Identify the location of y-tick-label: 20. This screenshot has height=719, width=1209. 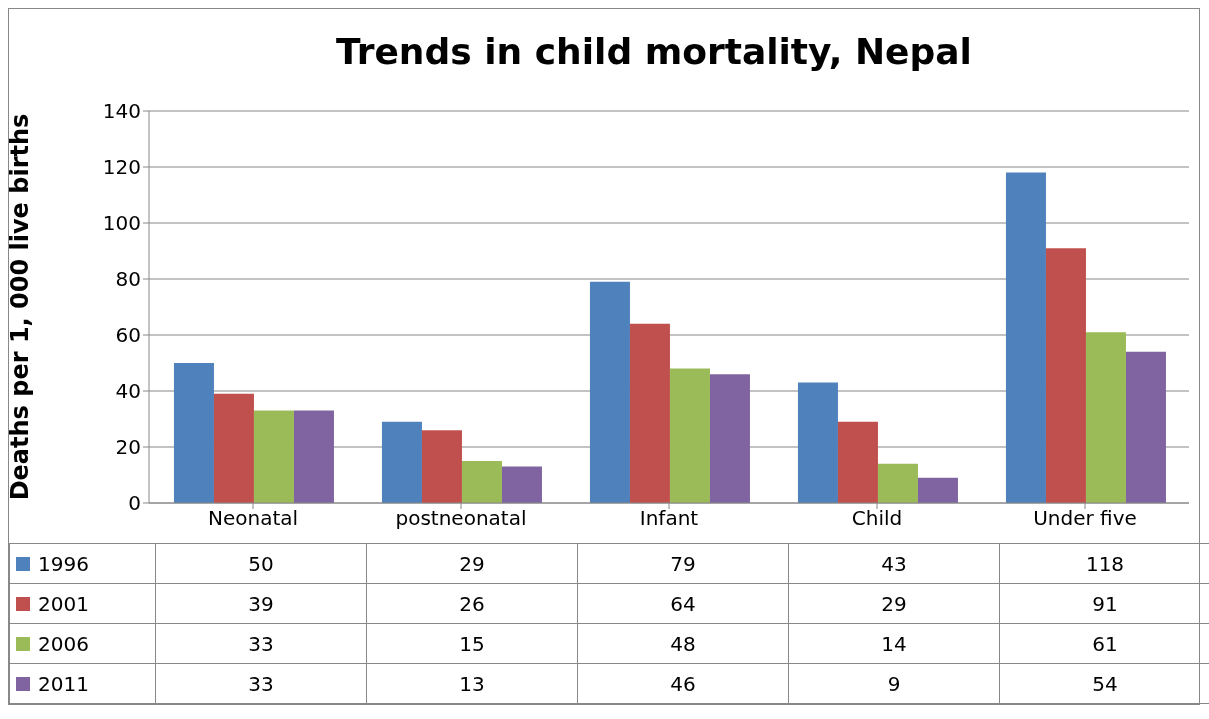
(128, 447).